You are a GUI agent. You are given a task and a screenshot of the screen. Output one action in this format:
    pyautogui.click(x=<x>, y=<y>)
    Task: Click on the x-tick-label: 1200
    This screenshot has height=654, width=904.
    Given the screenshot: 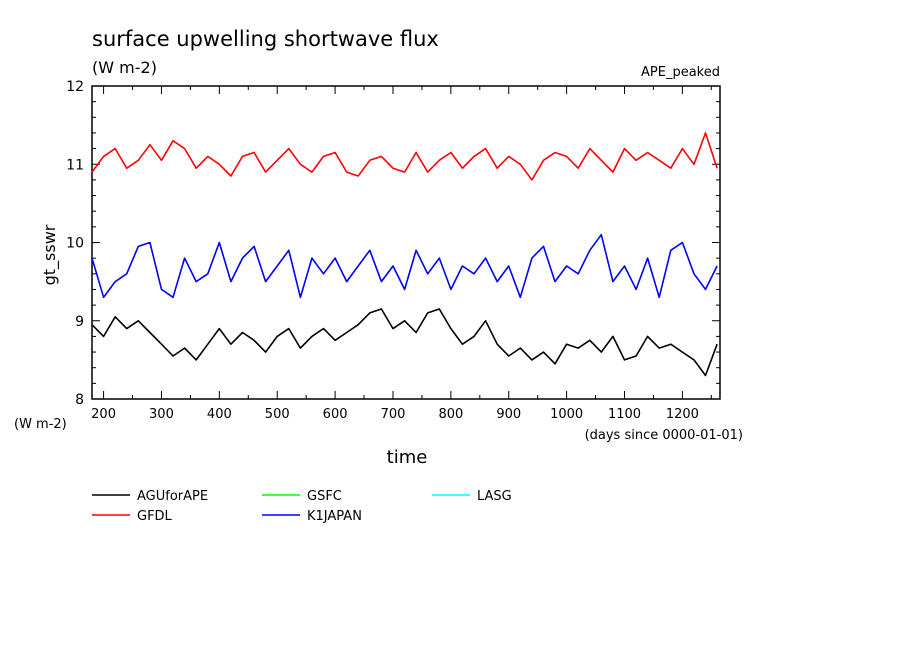 What is the action you would take?
    pyautogui.click(x=682, y=414)
    